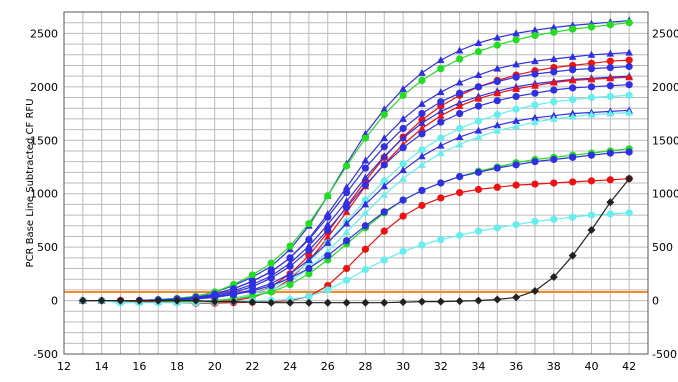 This screenshot has height=382, width=678. Describe the element at coordinates (441, 366) in the screenshot. I see `x-tick-label: 32` at that location.